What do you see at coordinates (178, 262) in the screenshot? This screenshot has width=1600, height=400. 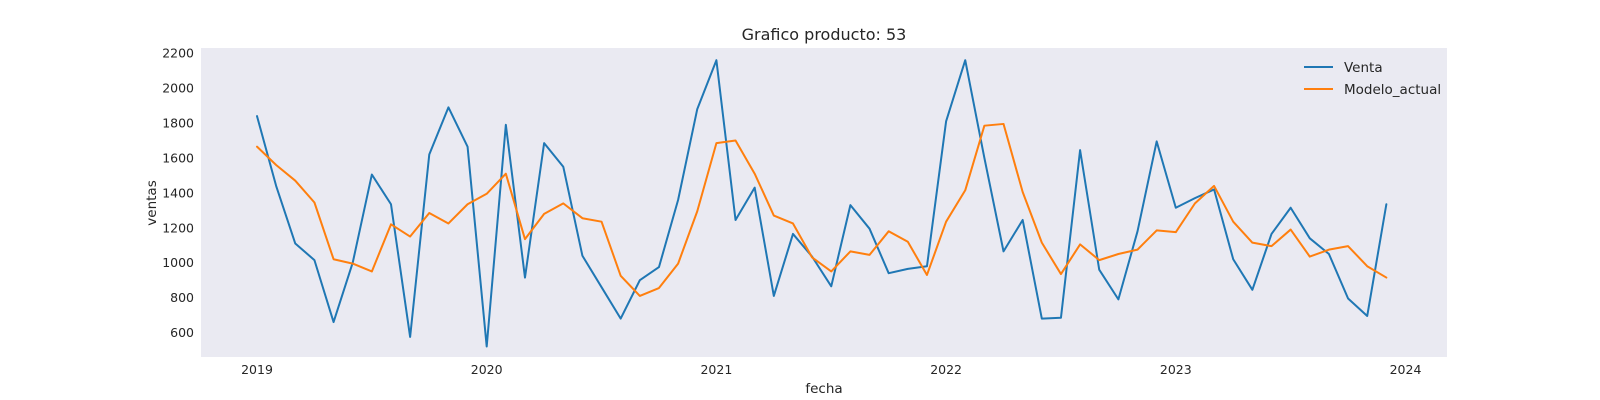 I see `y-tick-label: 1000` at bounding box center [178, 262].